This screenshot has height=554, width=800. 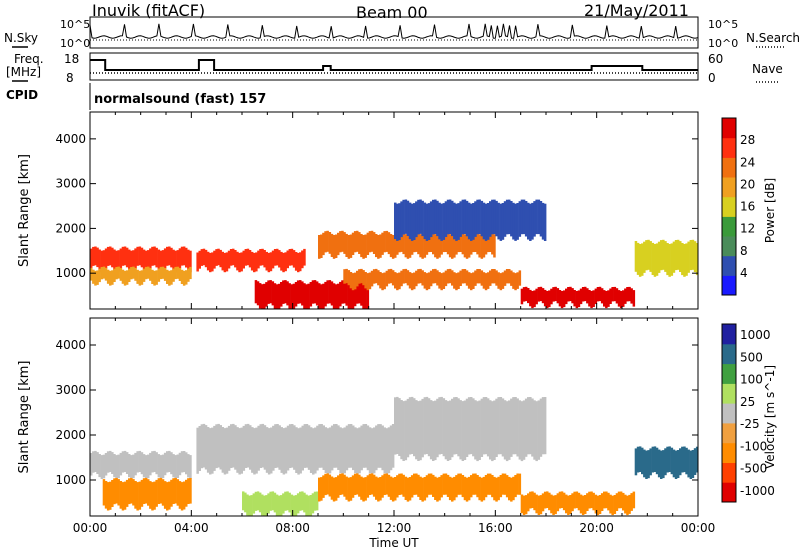 What do you see at coordinates (394, 66) in the screenshot?
I see `freq-strip-frame` at bounding box center [394, 66].